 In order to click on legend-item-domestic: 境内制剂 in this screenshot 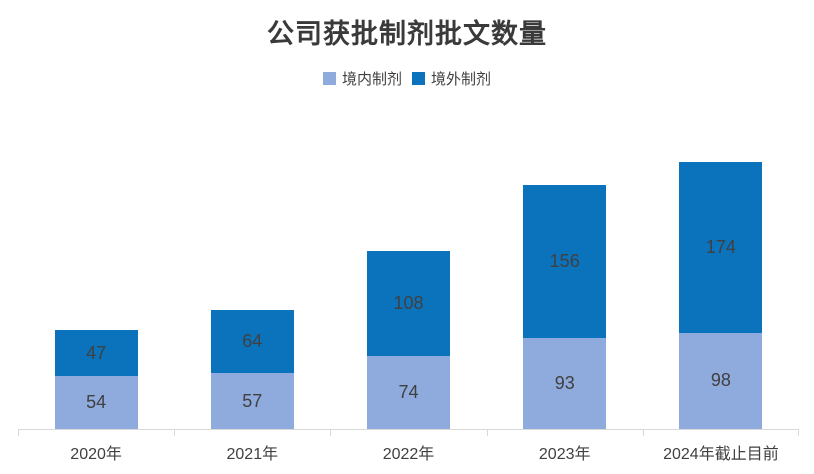, I will do `click(362, 78)`.